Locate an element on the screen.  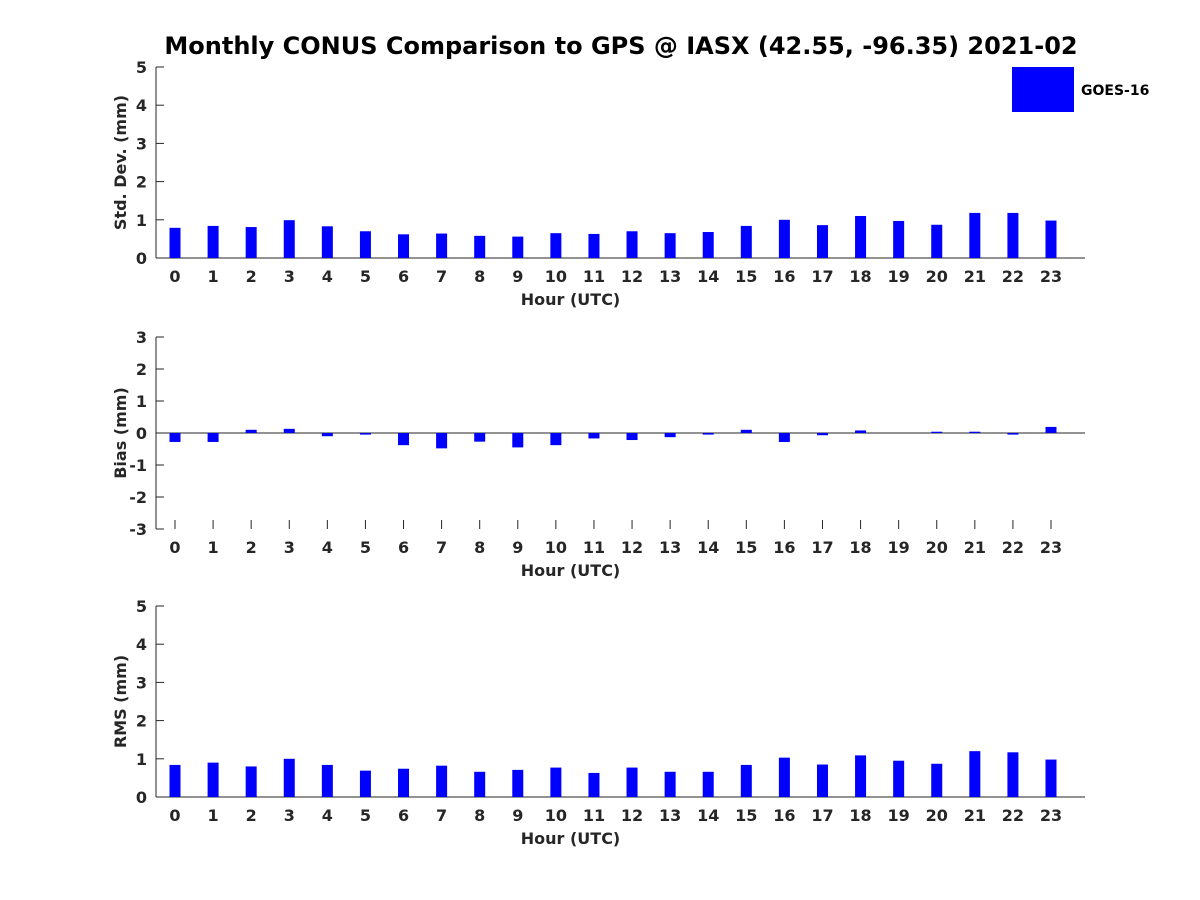
bias-x-tick-label: 17 is located at coordinates (822, 547).